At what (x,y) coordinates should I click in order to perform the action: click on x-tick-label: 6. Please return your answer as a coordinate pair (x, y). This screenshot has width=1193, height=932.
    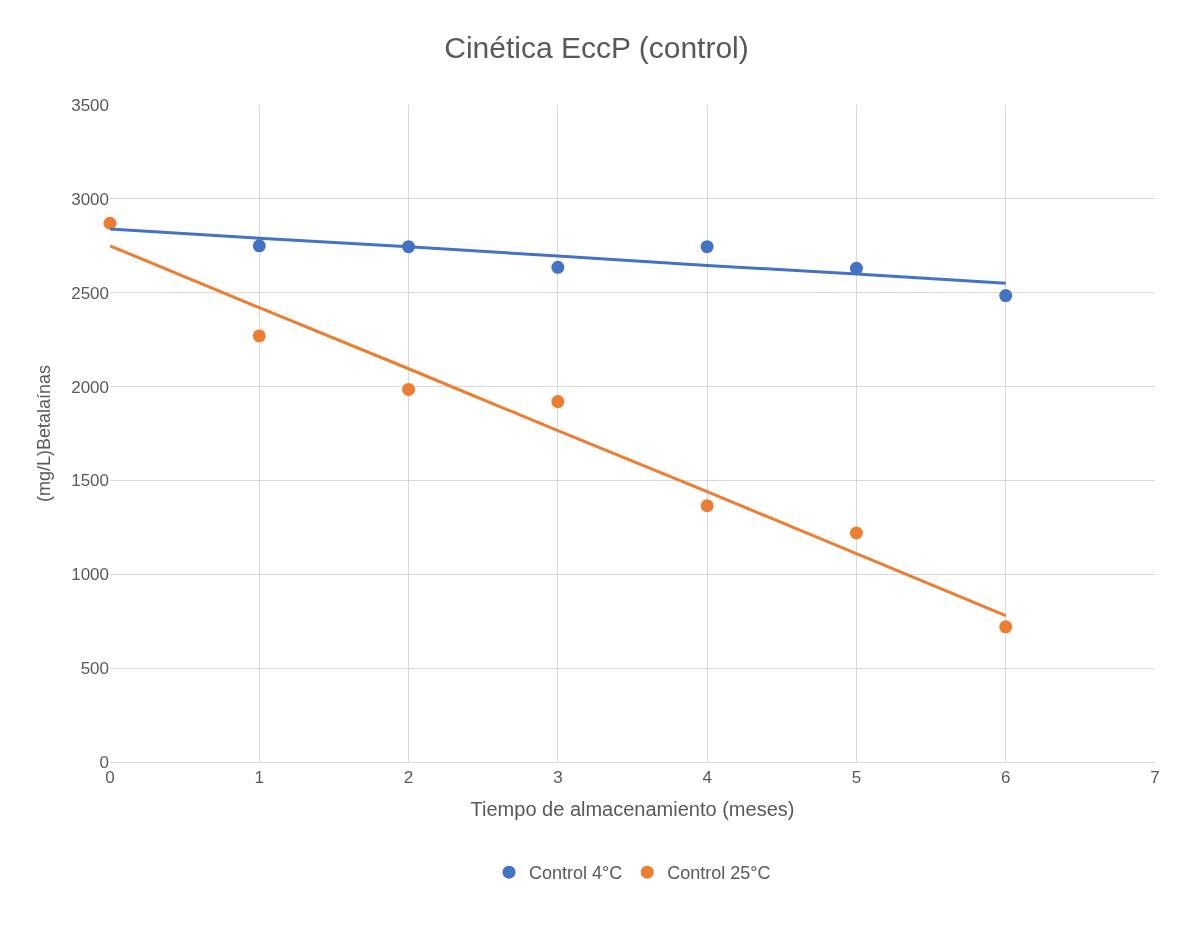
    Looking at the image, I should click on (1005, 778).